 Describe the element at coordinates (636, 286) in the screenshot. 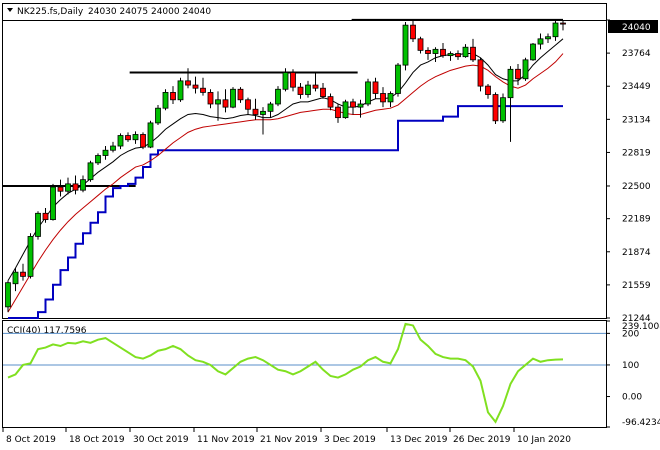

I see `price-tick-label: 21559` at that location.